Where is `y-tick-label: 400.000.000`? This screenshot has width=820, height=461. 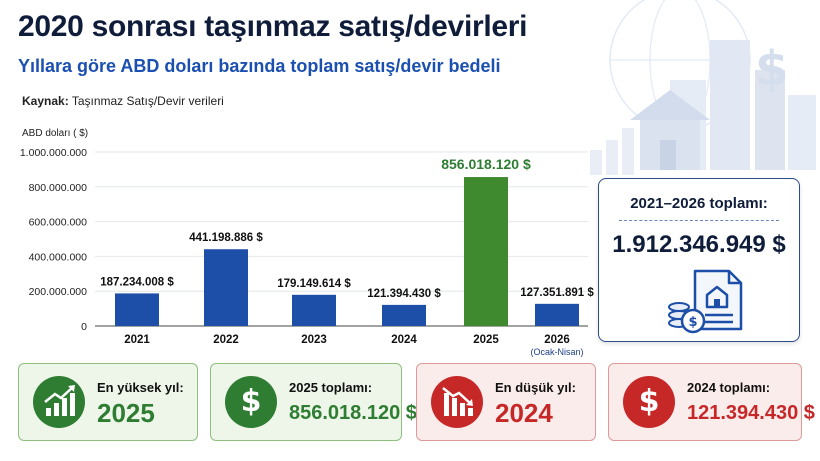
y-tick-label: 400.000.000 is located at coordinates (58, 257).